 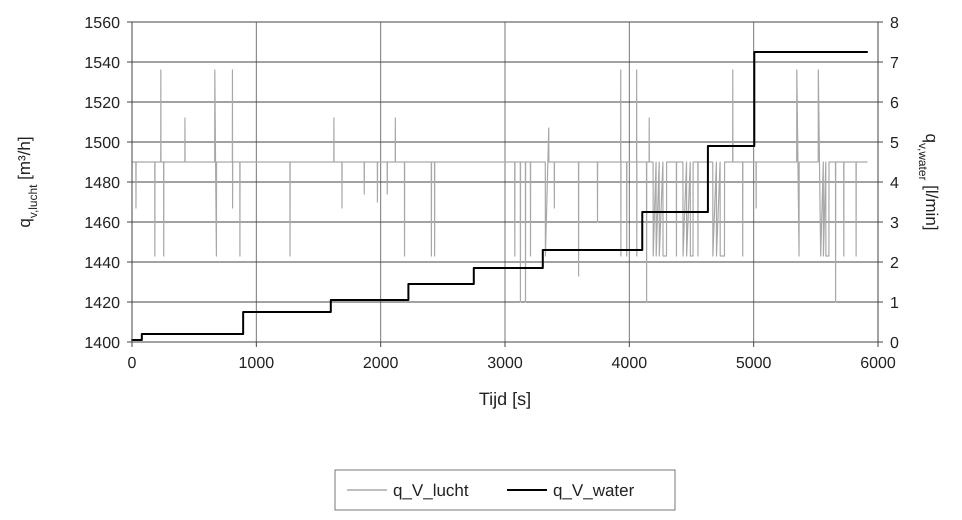 What do you see at coordinates (102, 343) in the screenshot?
I see `y-tick-label: 1400` at bounding box center [102, 343].